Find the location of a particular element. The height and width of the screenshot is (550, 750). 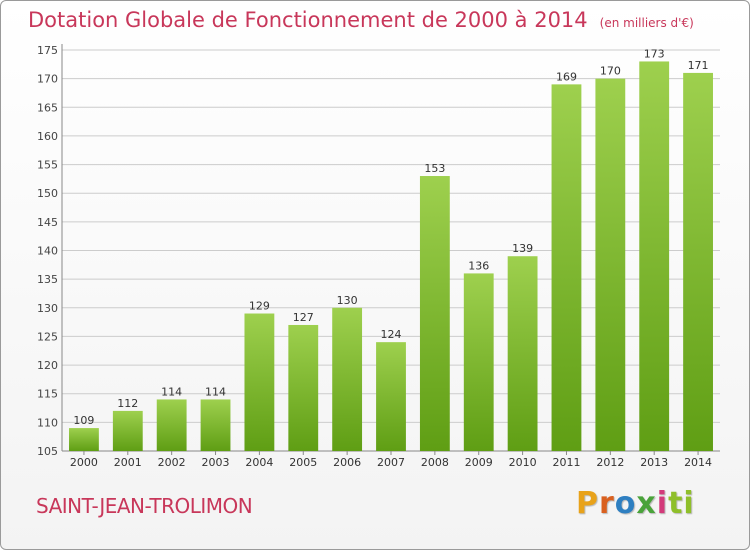

y-tick-label: 115 is located at coordinates (47, 394).